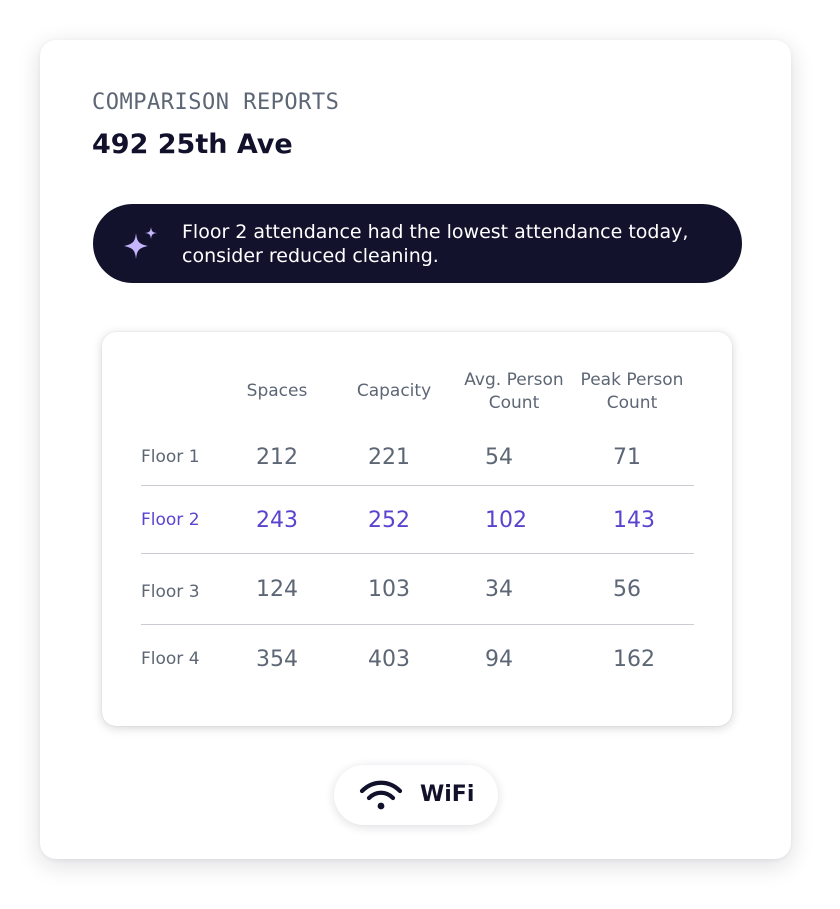  Describe the element at coordinates (140, 243) in the screenshot. I see `sparkle-icon` at that location.